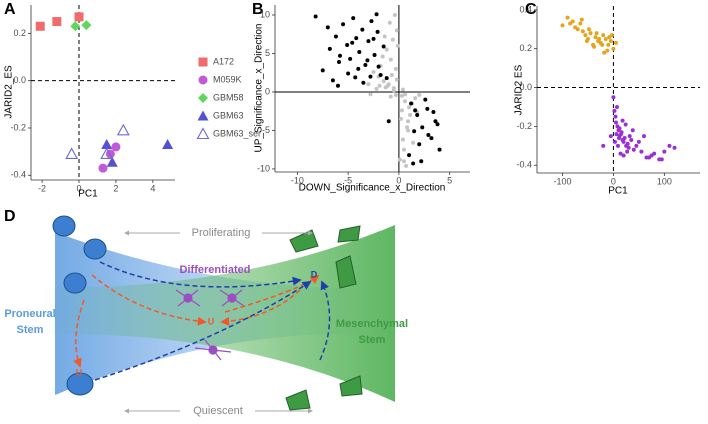 Image resolution: width=708 pixels, height=424 pixels. I want to click on x-axis-title: PC1, so click(88, 194).